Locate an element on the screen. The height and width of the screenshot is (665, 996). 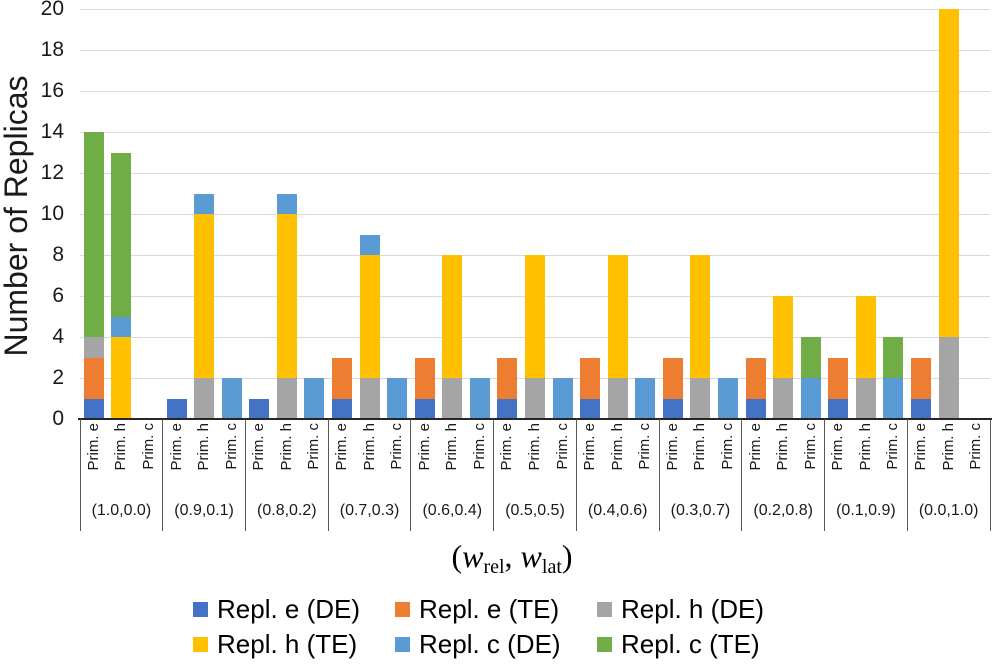
x-axis-line is located at coordinates (535, 419).